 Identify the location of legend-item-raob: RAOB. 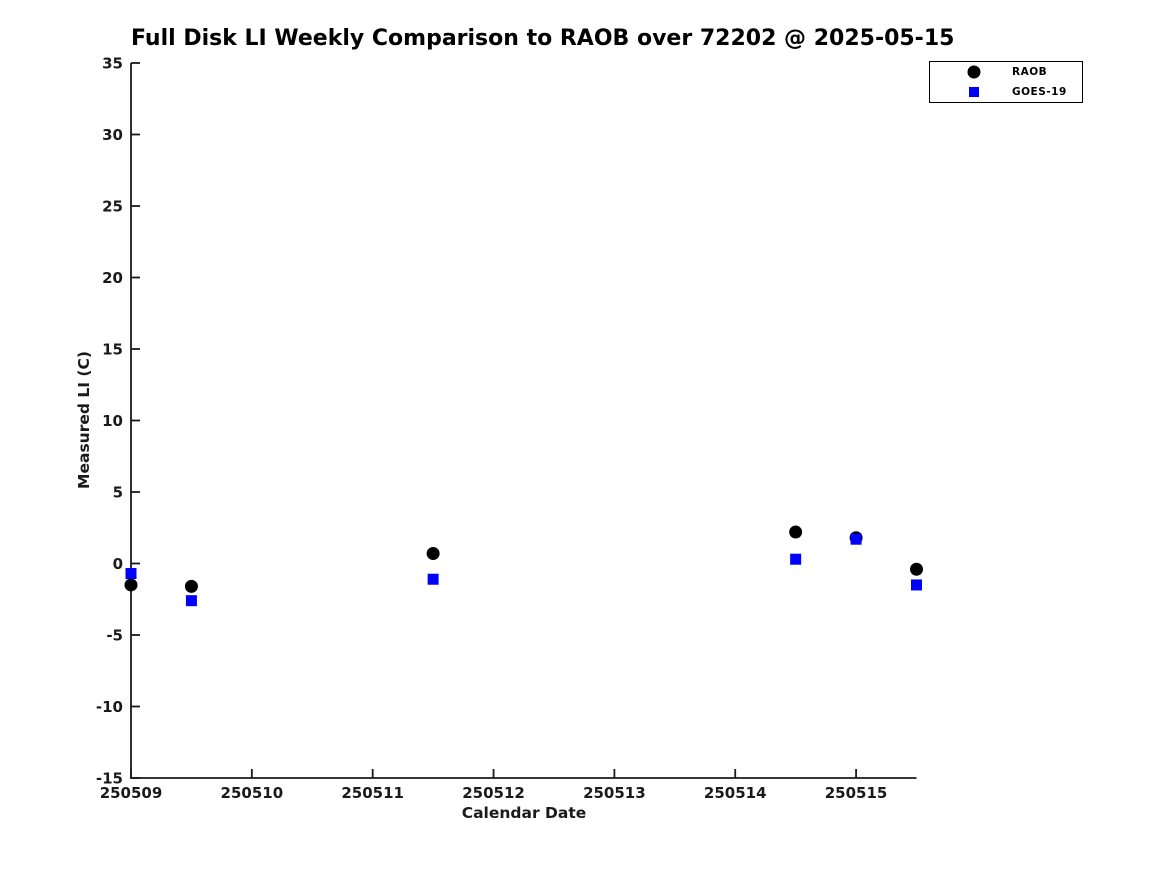
(1006, 72).